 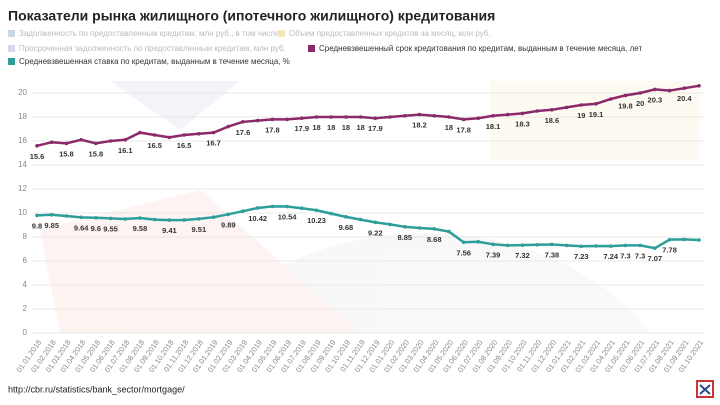 I want to click on value-label: 9.64, so click(x=81, y=227).